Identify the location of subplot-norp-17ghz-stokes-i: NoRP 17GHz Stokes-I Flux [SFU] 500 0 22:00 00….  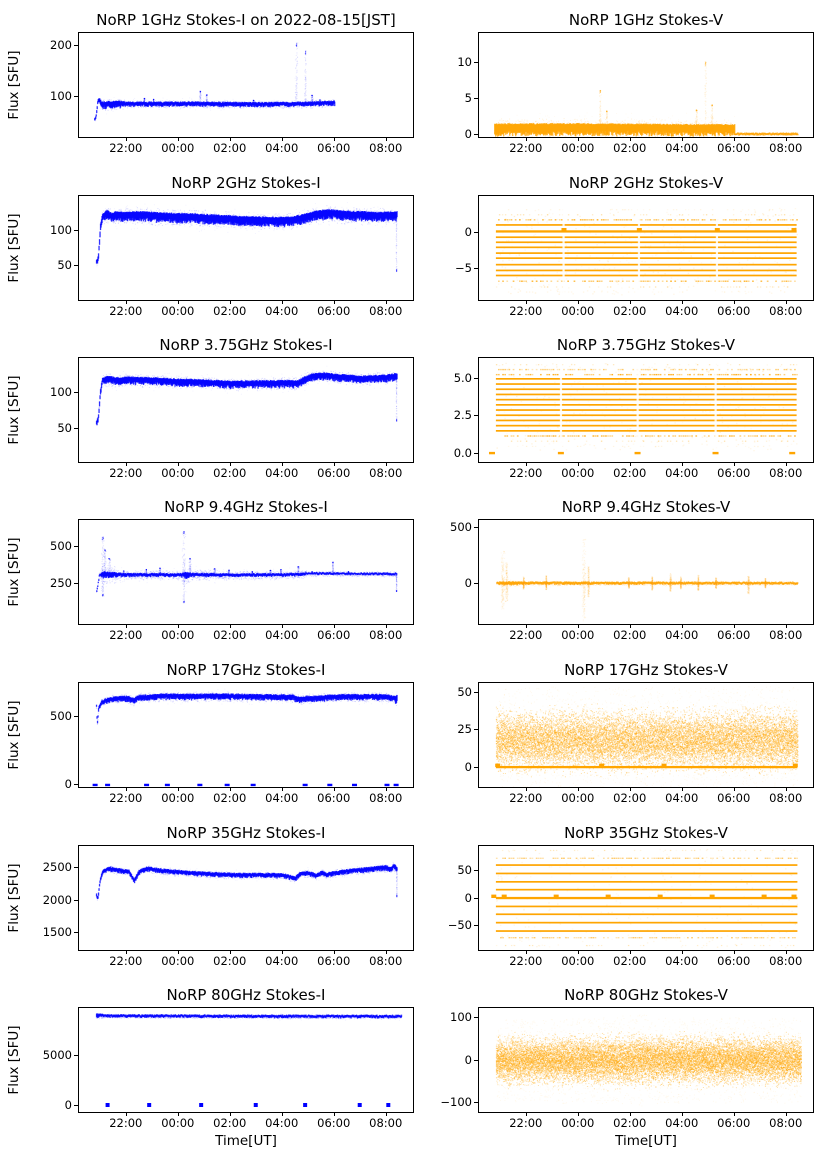
(210, 733).